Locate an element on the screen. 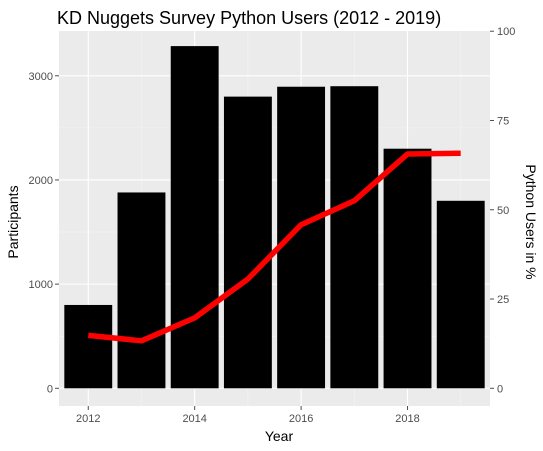  y-tick-label: 1000 is located at coordinates (41, 285).